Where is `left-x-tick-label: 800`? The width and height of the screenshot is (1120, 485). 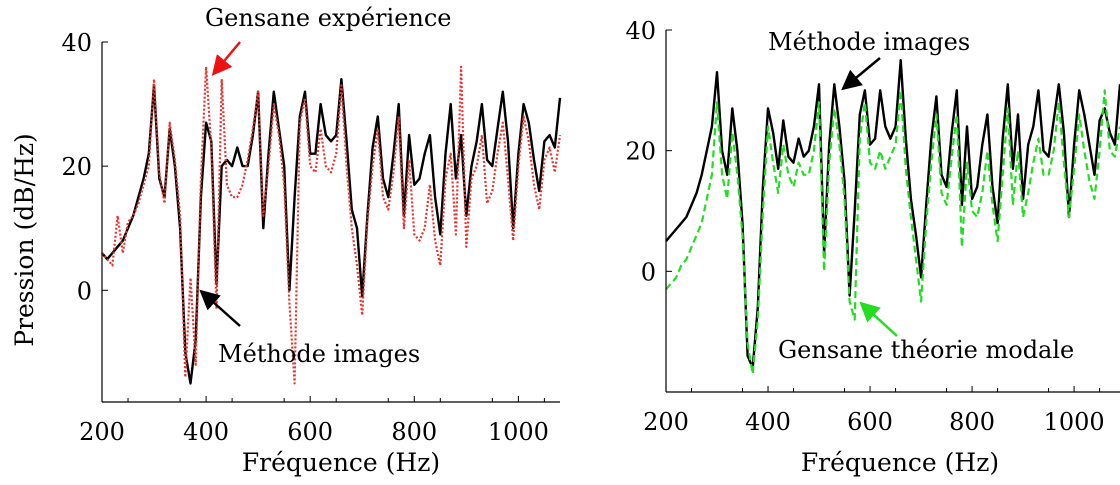
left-x-tick-label: 800 is located at coordinates (414, 432).